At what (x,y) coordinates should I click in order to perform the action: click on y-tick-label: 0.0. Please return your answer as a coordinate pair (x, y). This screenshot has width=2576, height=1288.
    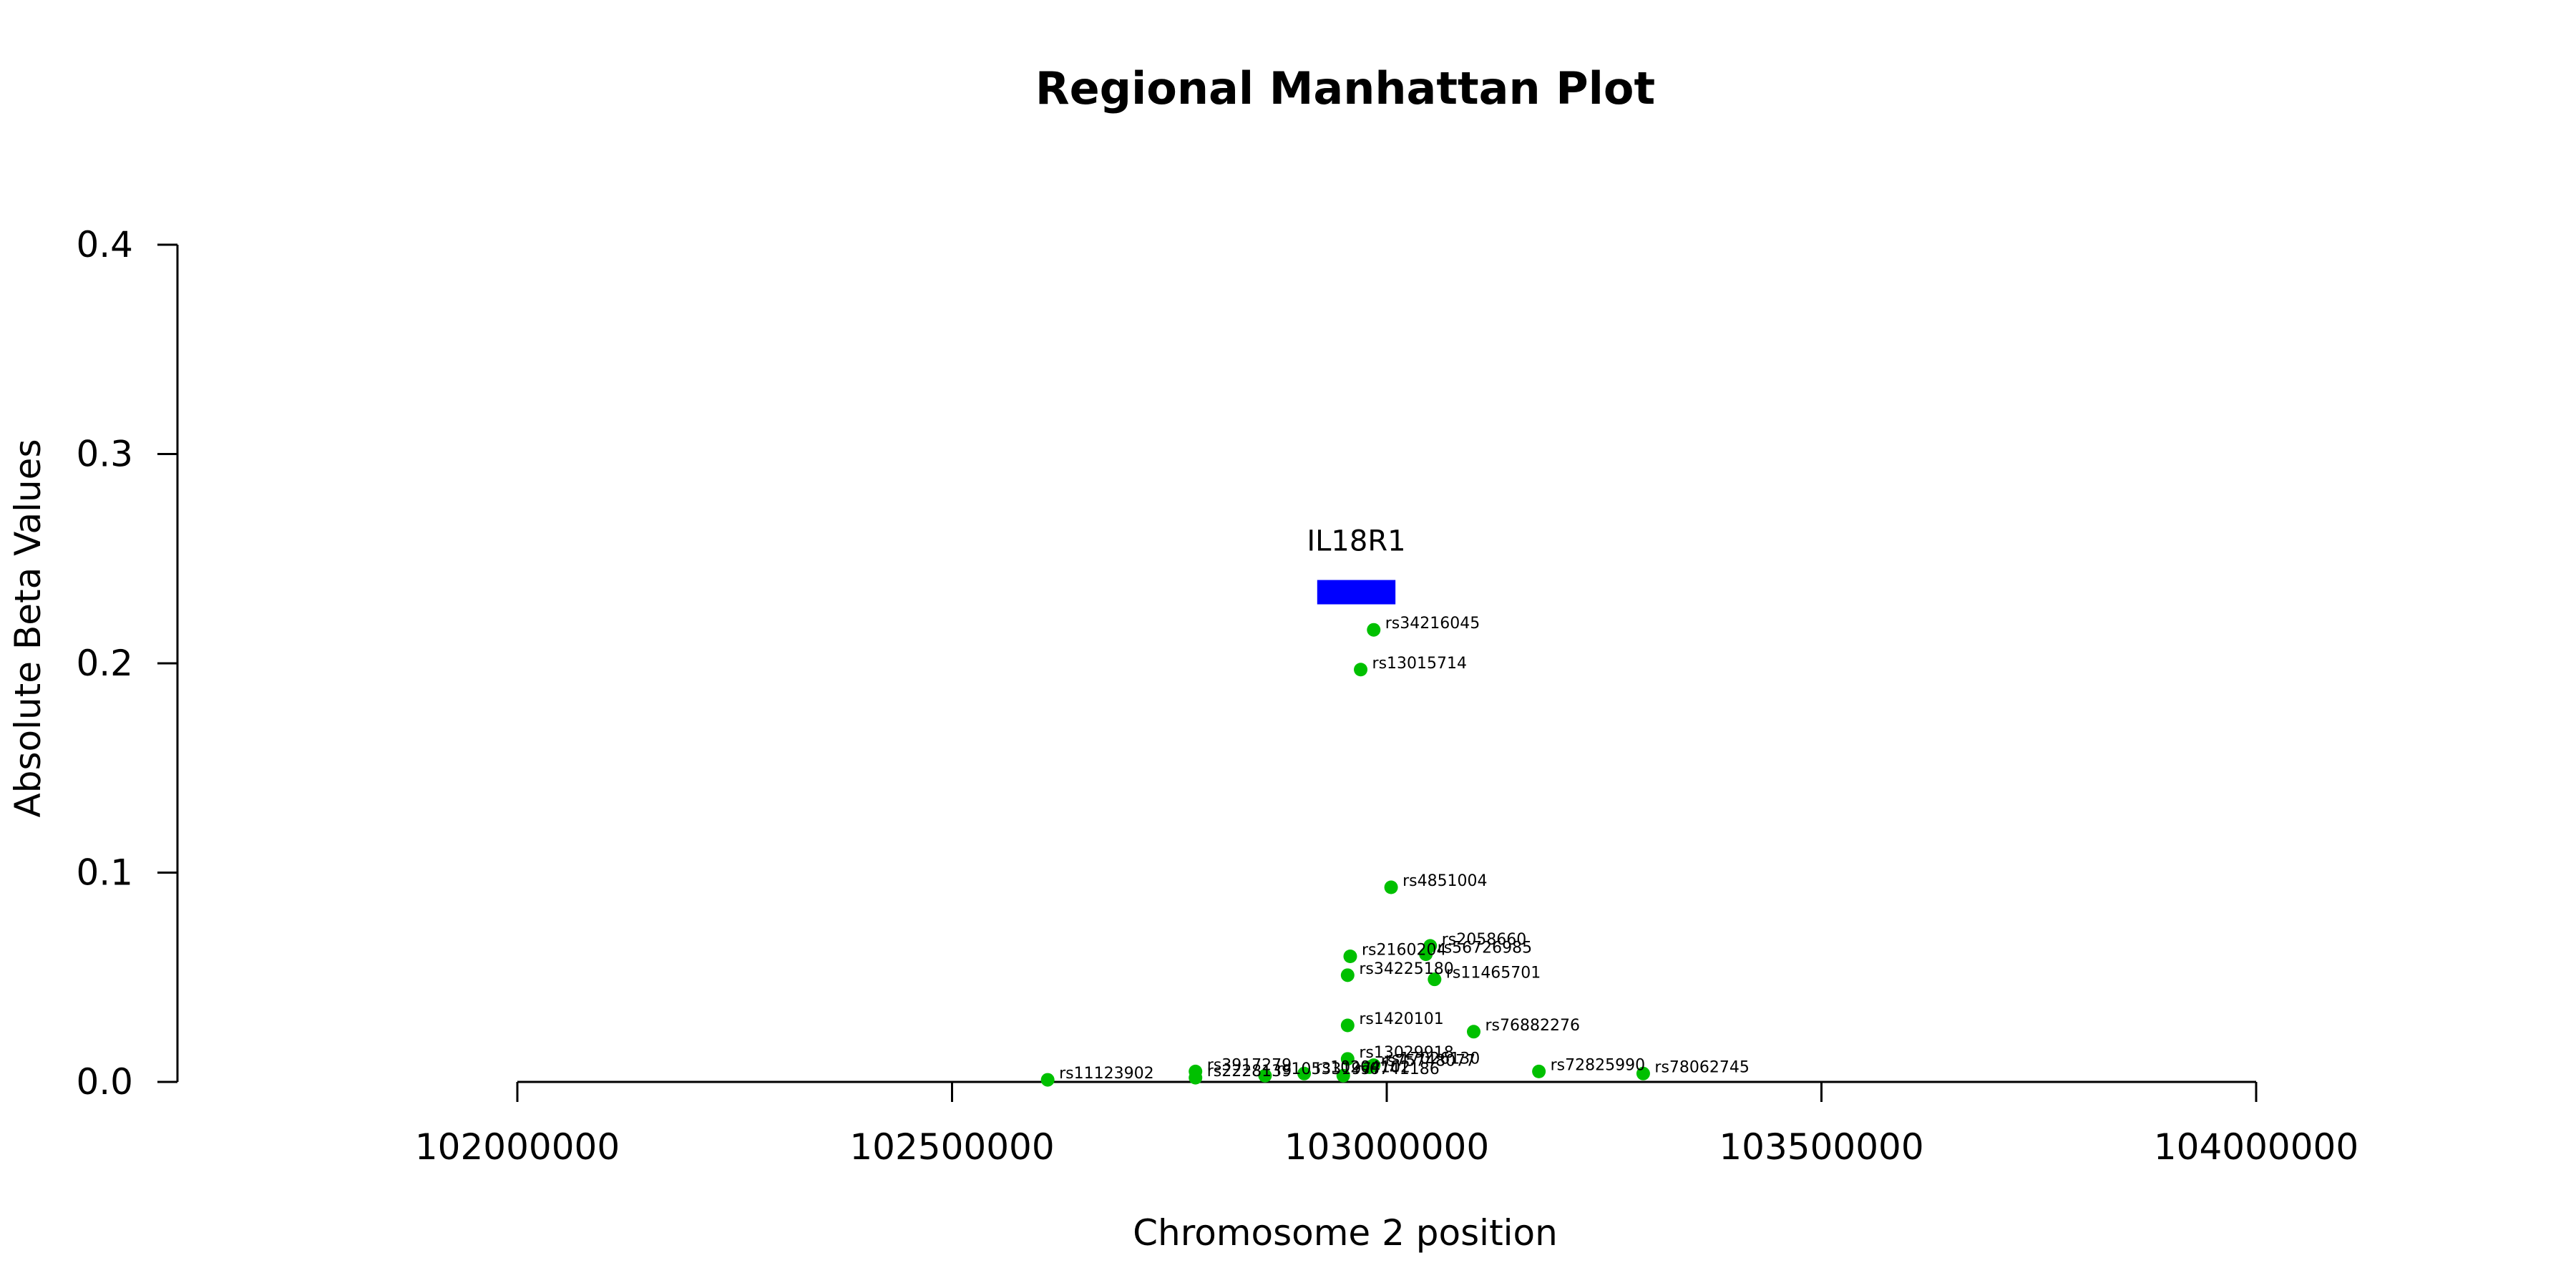
    Looking at the image, I should click on (104, 1082).